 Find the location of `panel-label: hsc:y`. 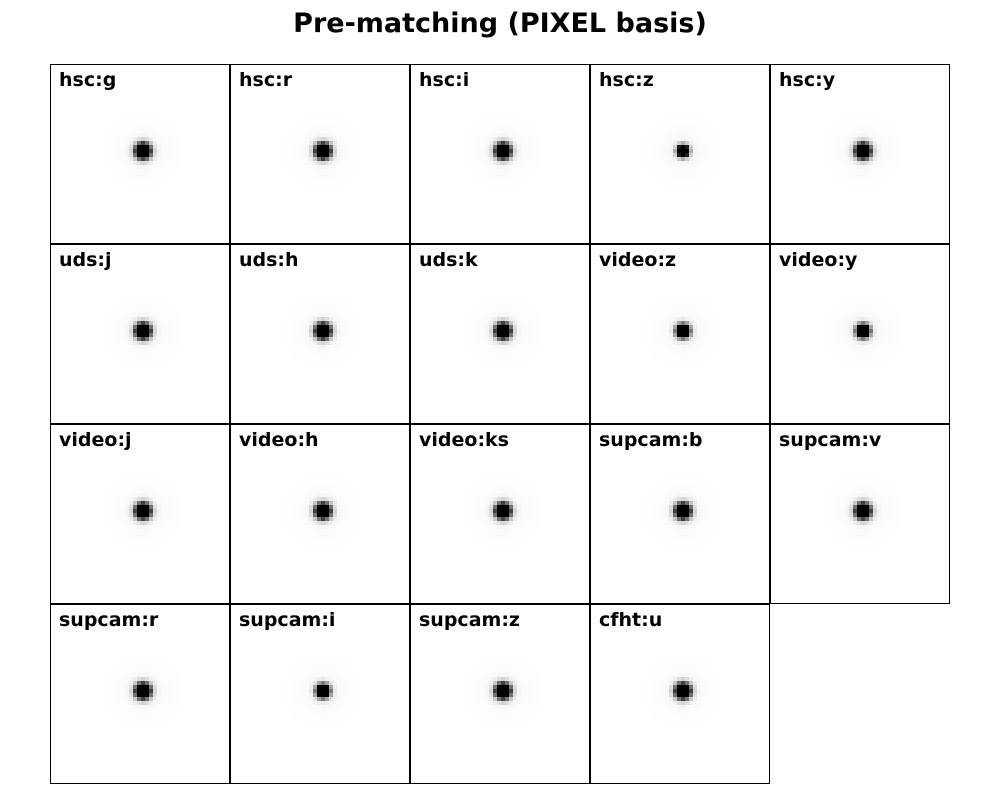

panel-label: hsc:y is located at coordinates (807, 80).